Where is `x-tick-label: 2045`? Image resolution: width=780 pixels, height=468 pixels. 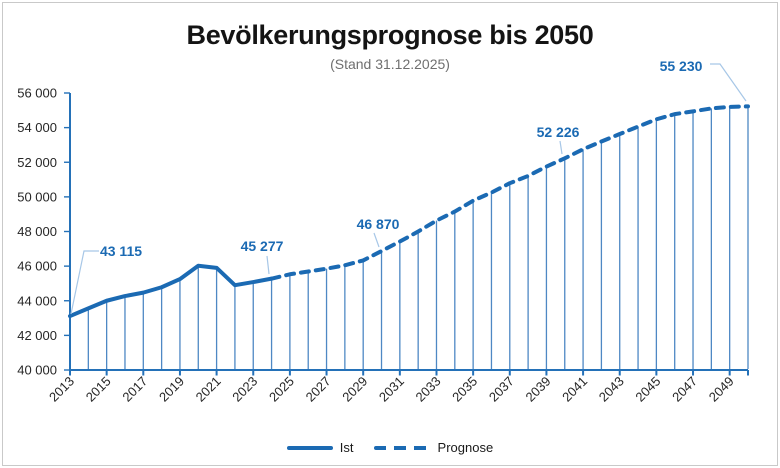
x-tick-label: 2045 is located at coordinates (647, 389).